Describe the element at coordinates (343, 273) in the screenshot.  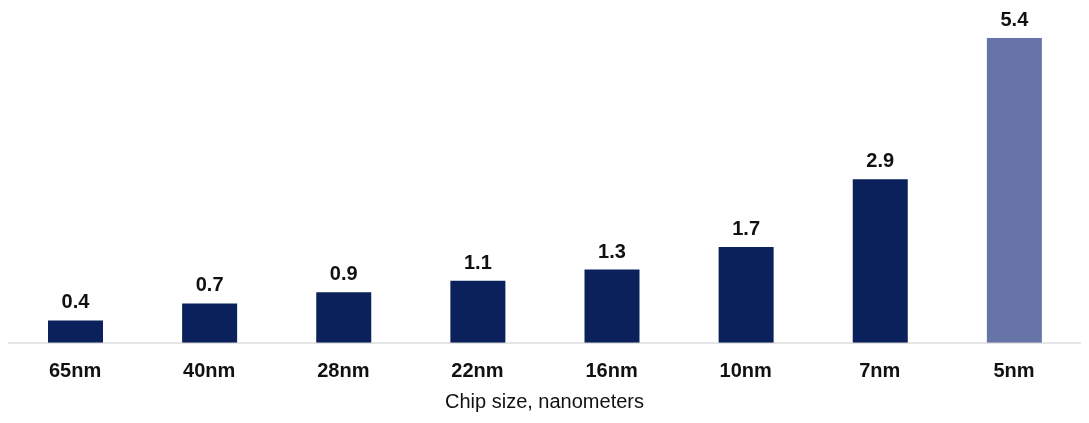
I see `data-label: 0.9` at that location.